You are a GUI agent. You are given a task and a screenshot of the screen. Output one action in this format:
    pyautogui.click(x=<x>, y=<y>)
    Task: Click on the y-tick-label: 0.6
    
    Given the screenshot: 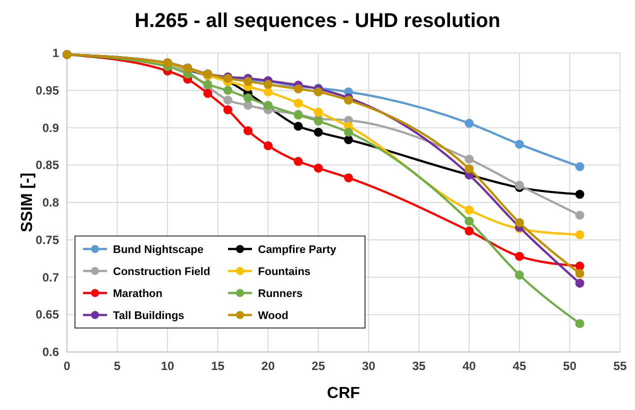 What is the action you would take?
    pyautogui.click(x=51, y=352)
    